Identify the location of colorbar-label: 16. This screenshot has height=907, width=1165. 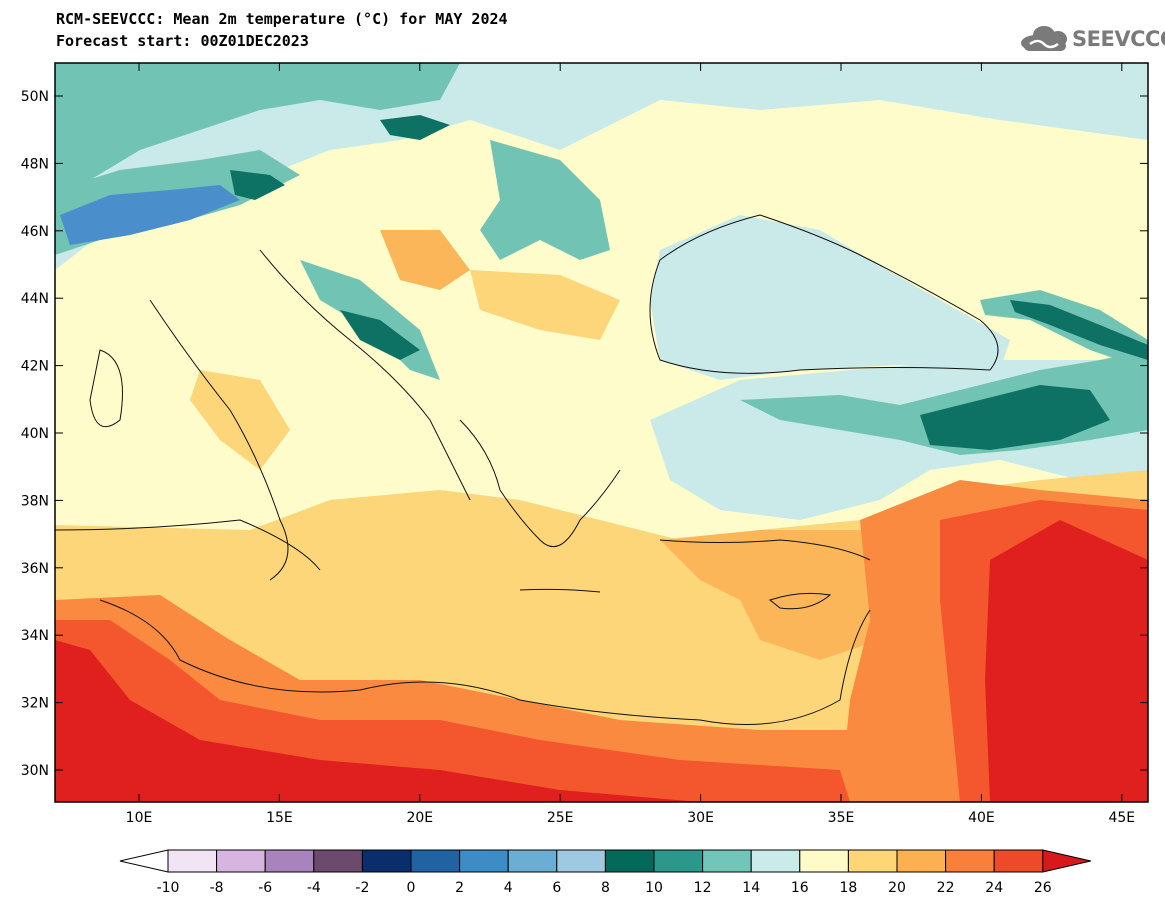
(800, 888).